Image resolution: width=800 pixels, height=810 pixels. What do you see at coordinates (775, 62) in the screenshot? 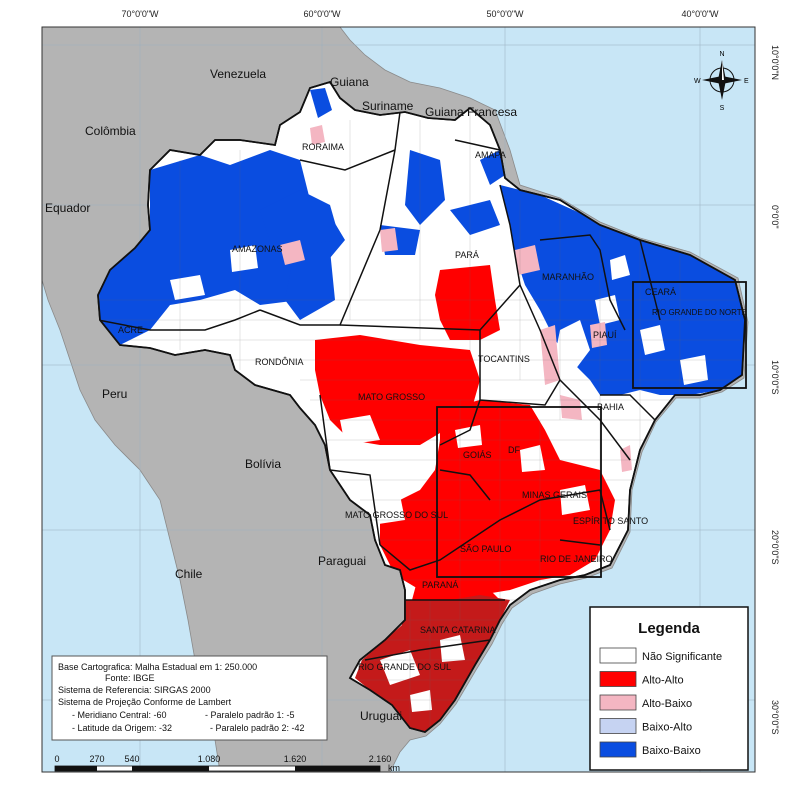
I see `graticule-right-10n: 10°0'0"N` at bounding box center [775, 62].